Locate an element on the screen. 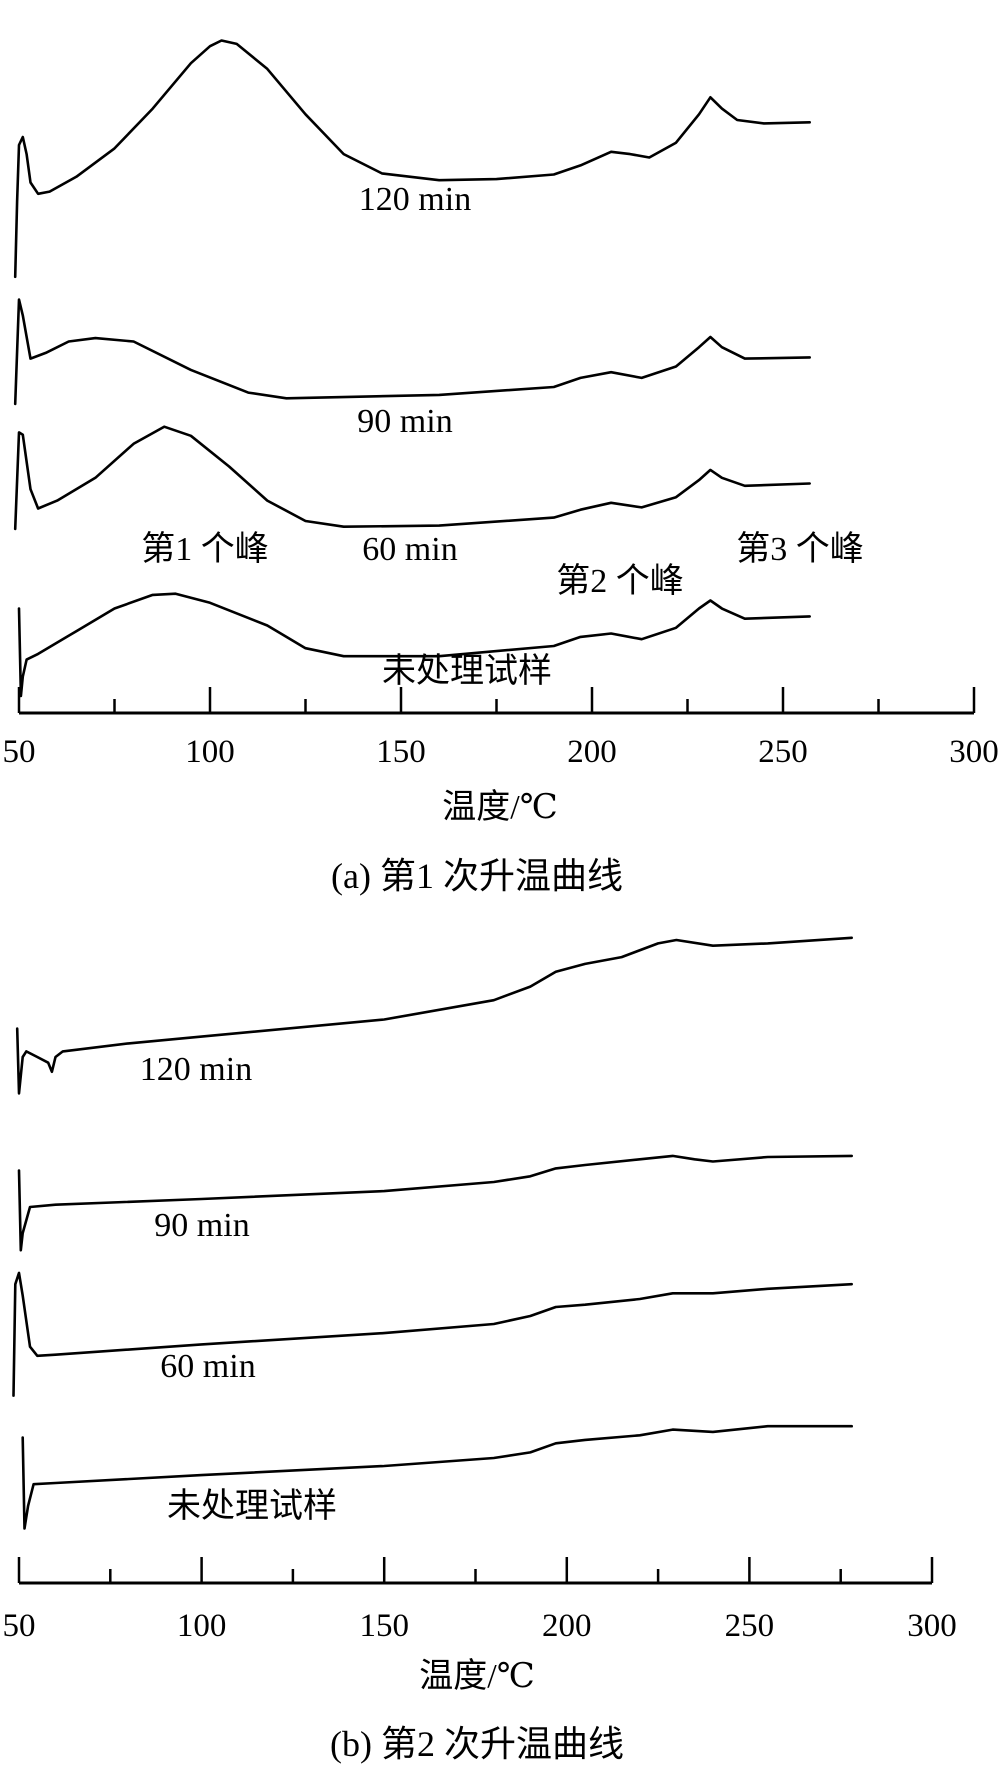 This screenshot has width=1000, height=1782. x-tick-label-b: 300 is located at coordinates (932, 1626).